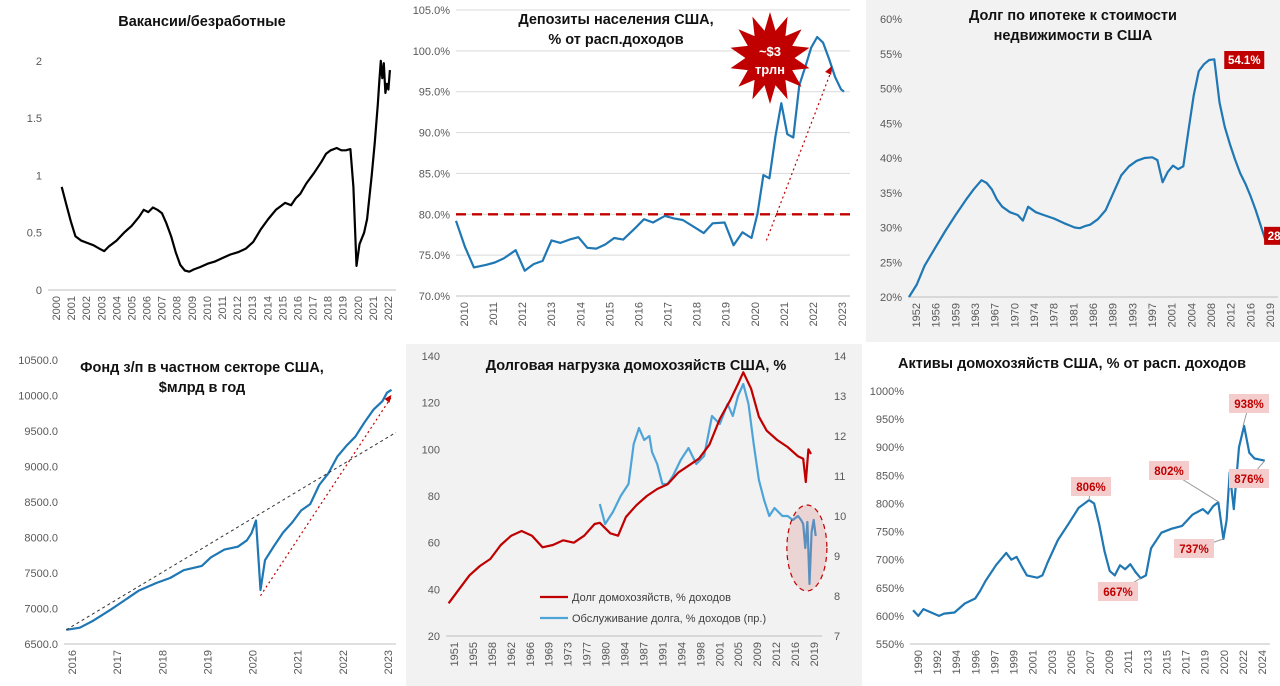 This screenshot has height=686, width=1280. Describe the element at coordinates (1117, 593) in the screenshot. I see `value-badge-label: 667%` at that location.